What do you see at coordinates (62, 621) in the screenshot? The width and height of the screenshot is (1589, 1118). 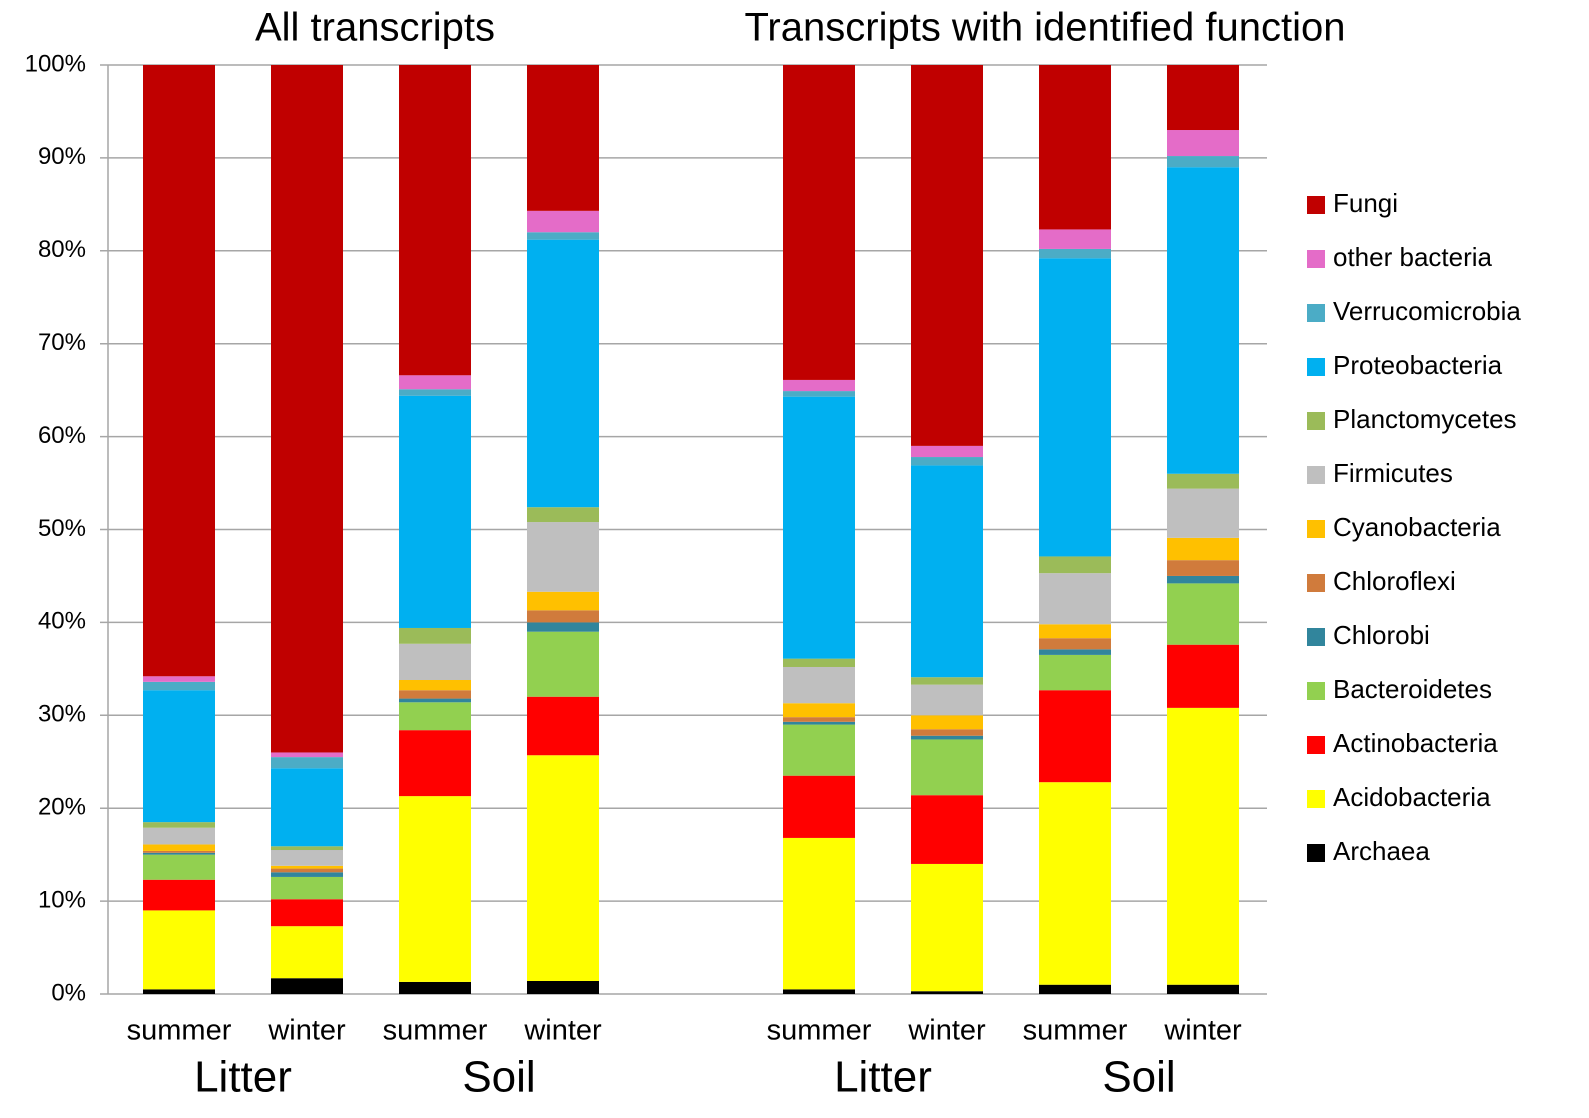 I see `y-tick-label: 40%` at bounding box center [62, 621].